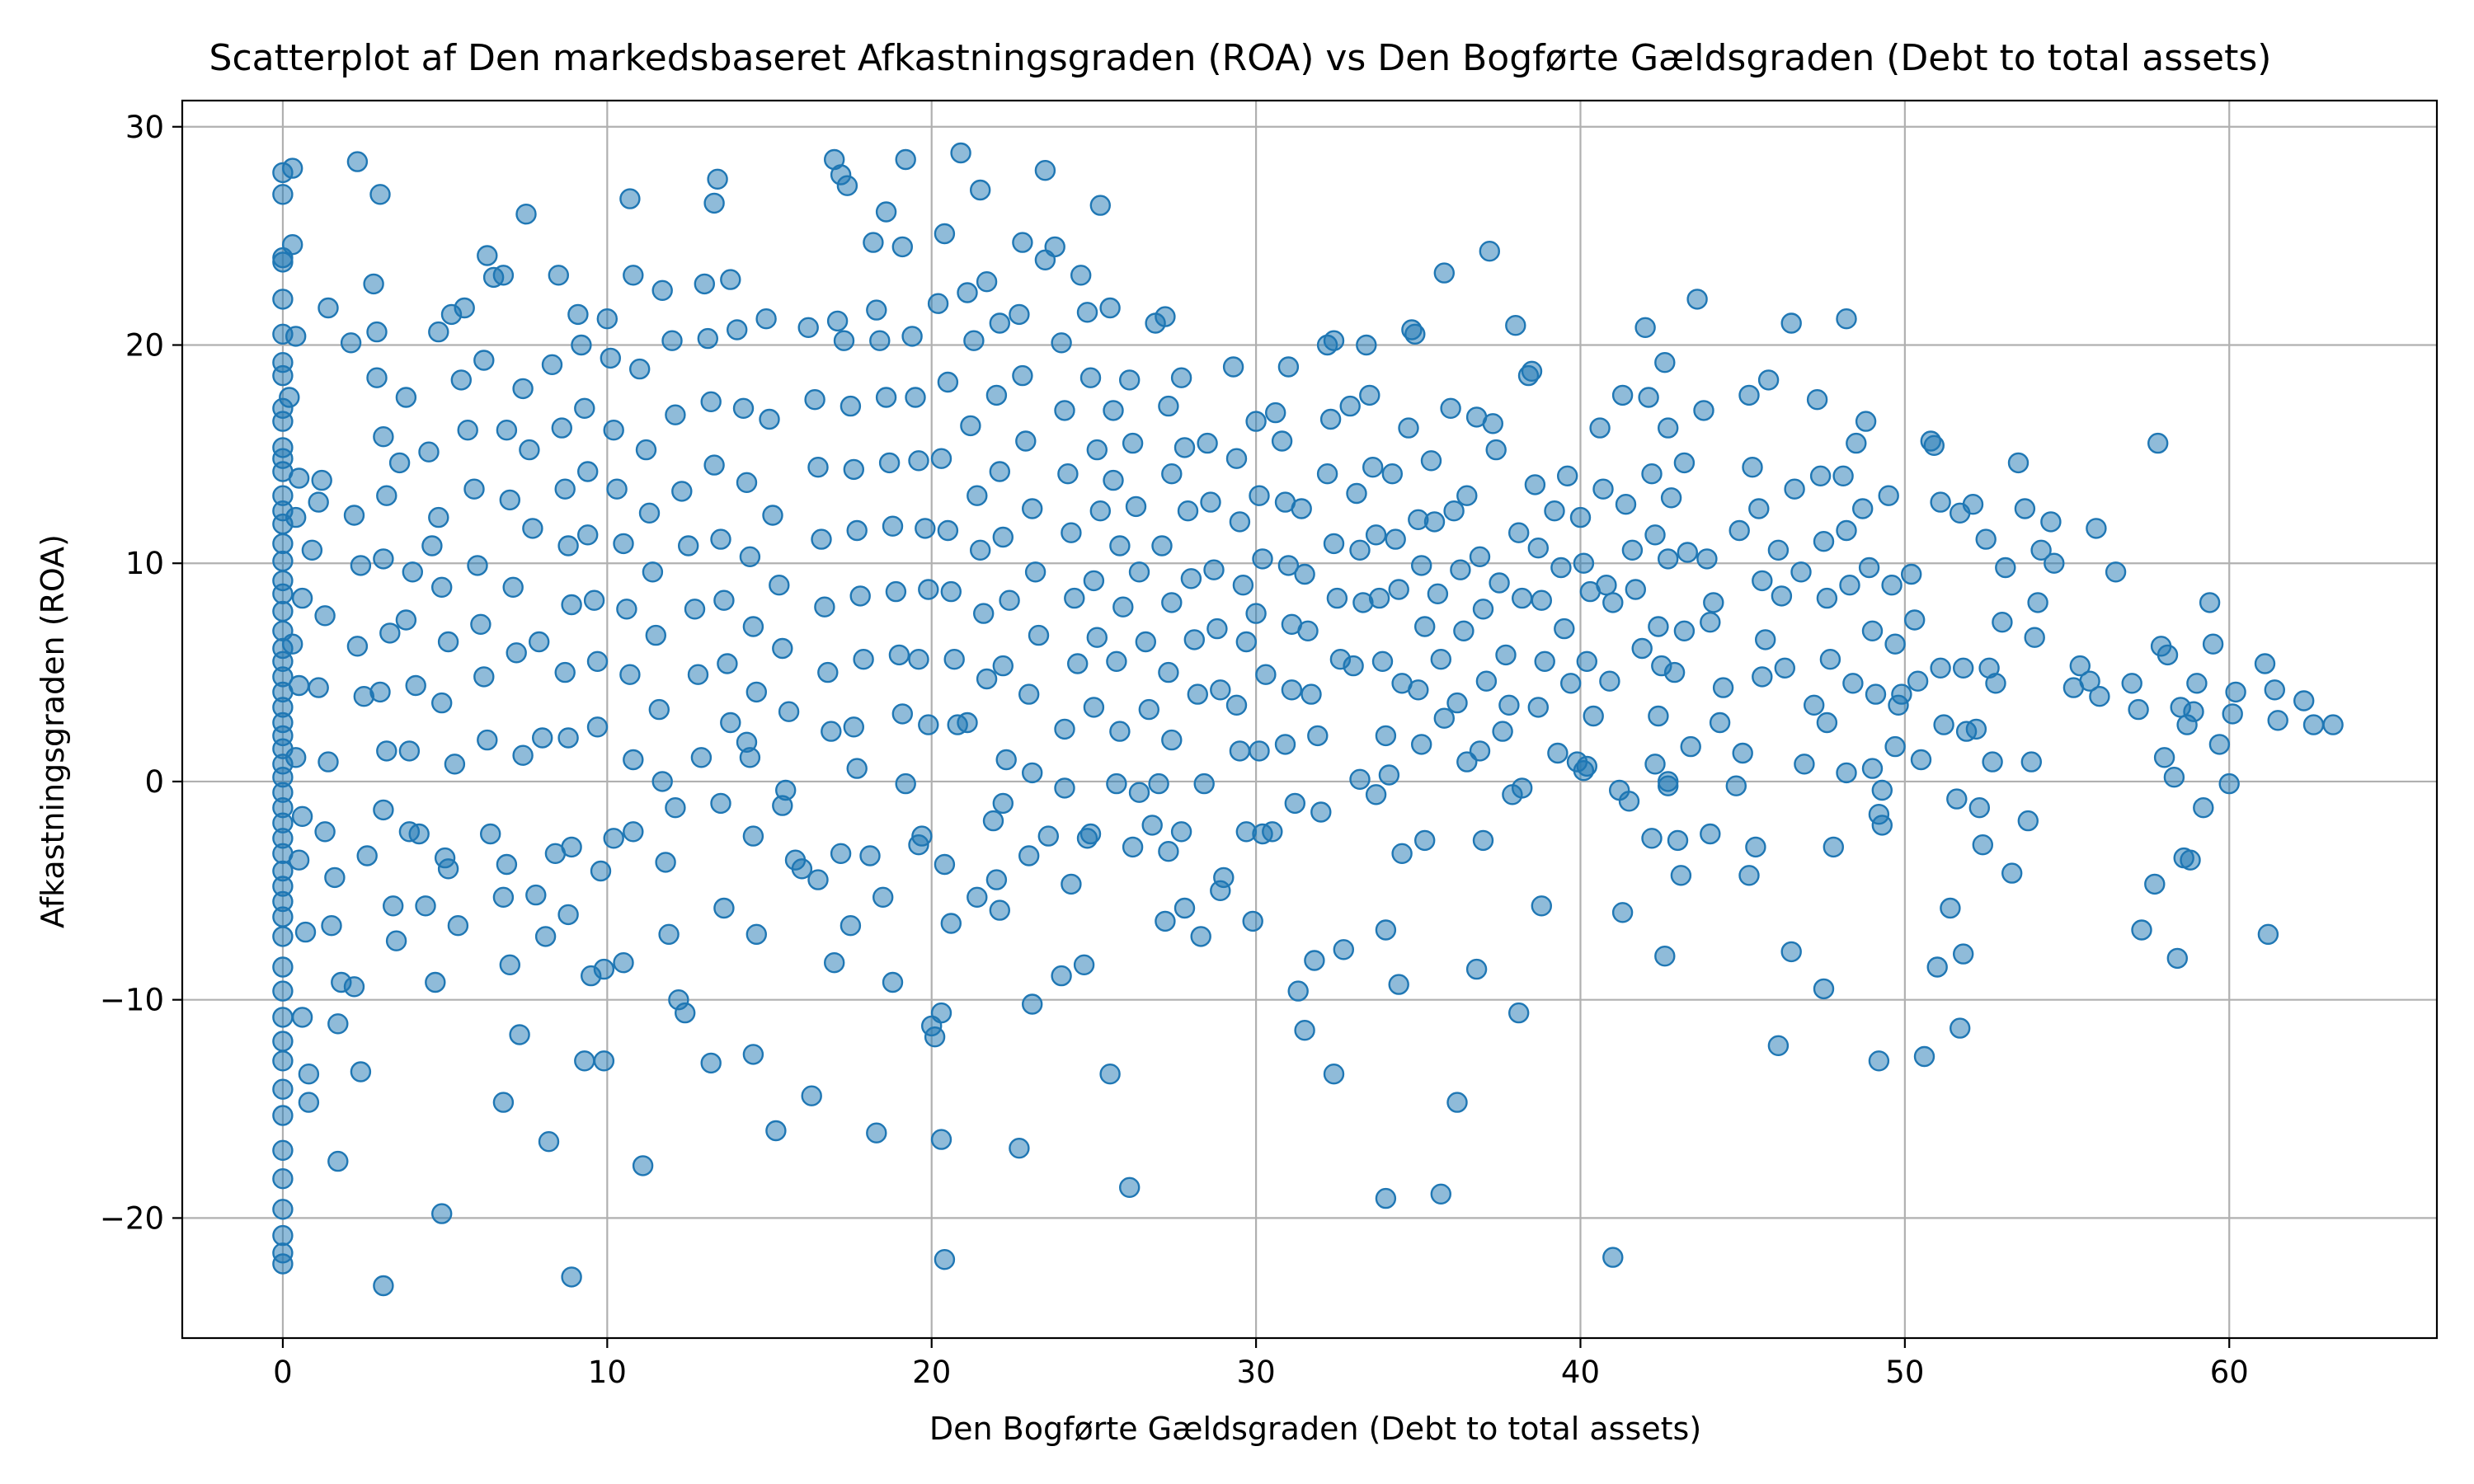 The image size is (2474, 1484). I want to click on x-tick-label: 30, so click(1256, 1372).